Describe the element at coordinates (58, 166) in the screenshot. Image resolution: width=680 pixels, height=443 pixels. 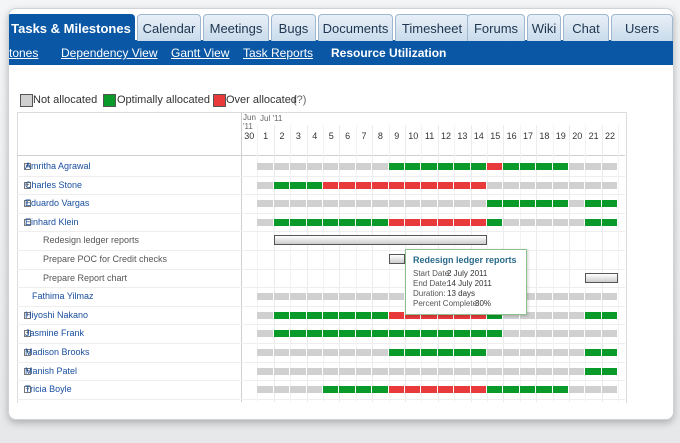
I see `resource-name: Amritha Agrawal` at that location.